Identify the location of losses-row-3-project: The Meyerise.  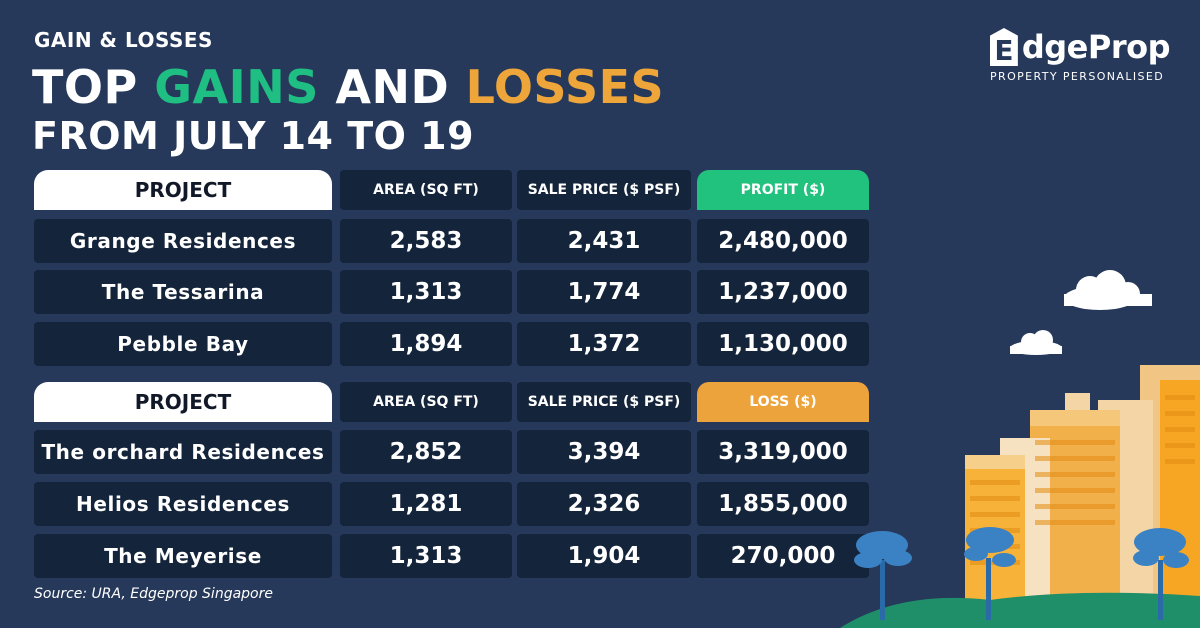
(183, 556).